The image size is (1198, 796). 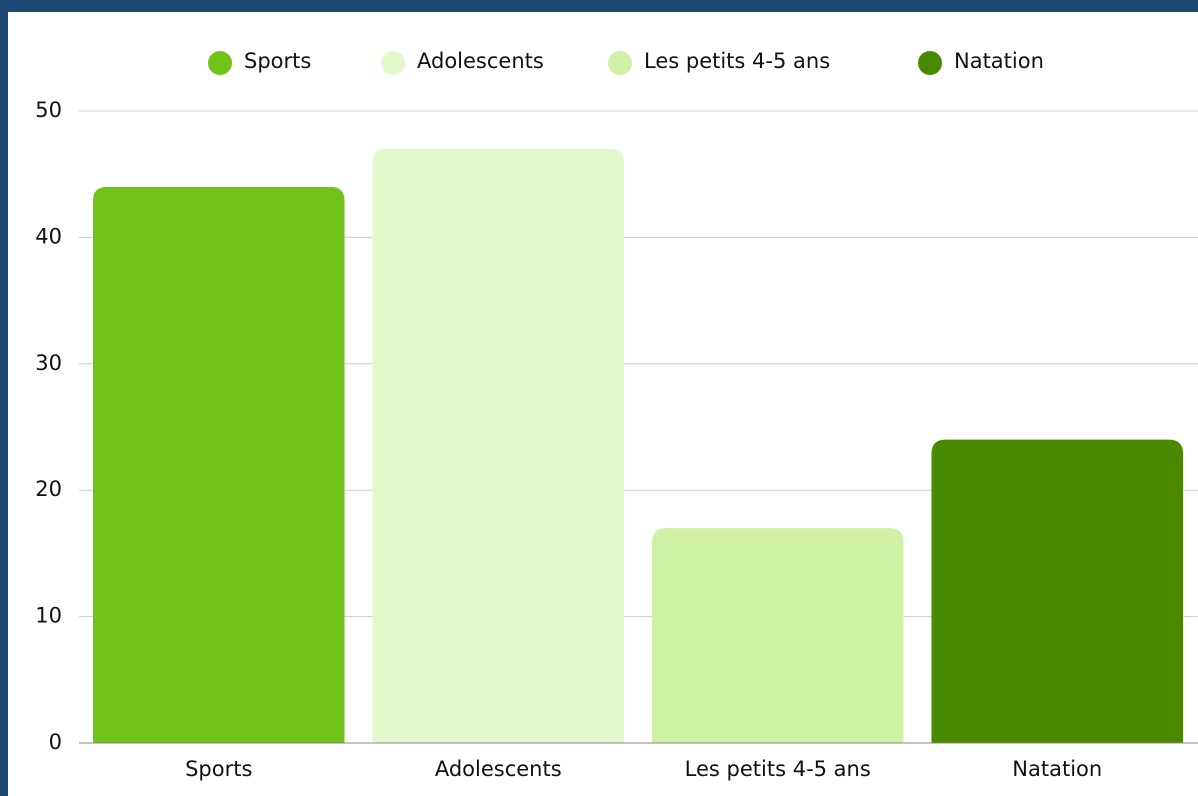 What do you see at coordinates (48, 110) in the screenshot?
I see `y-tick-label: 50` at bounding box center [48, 110].